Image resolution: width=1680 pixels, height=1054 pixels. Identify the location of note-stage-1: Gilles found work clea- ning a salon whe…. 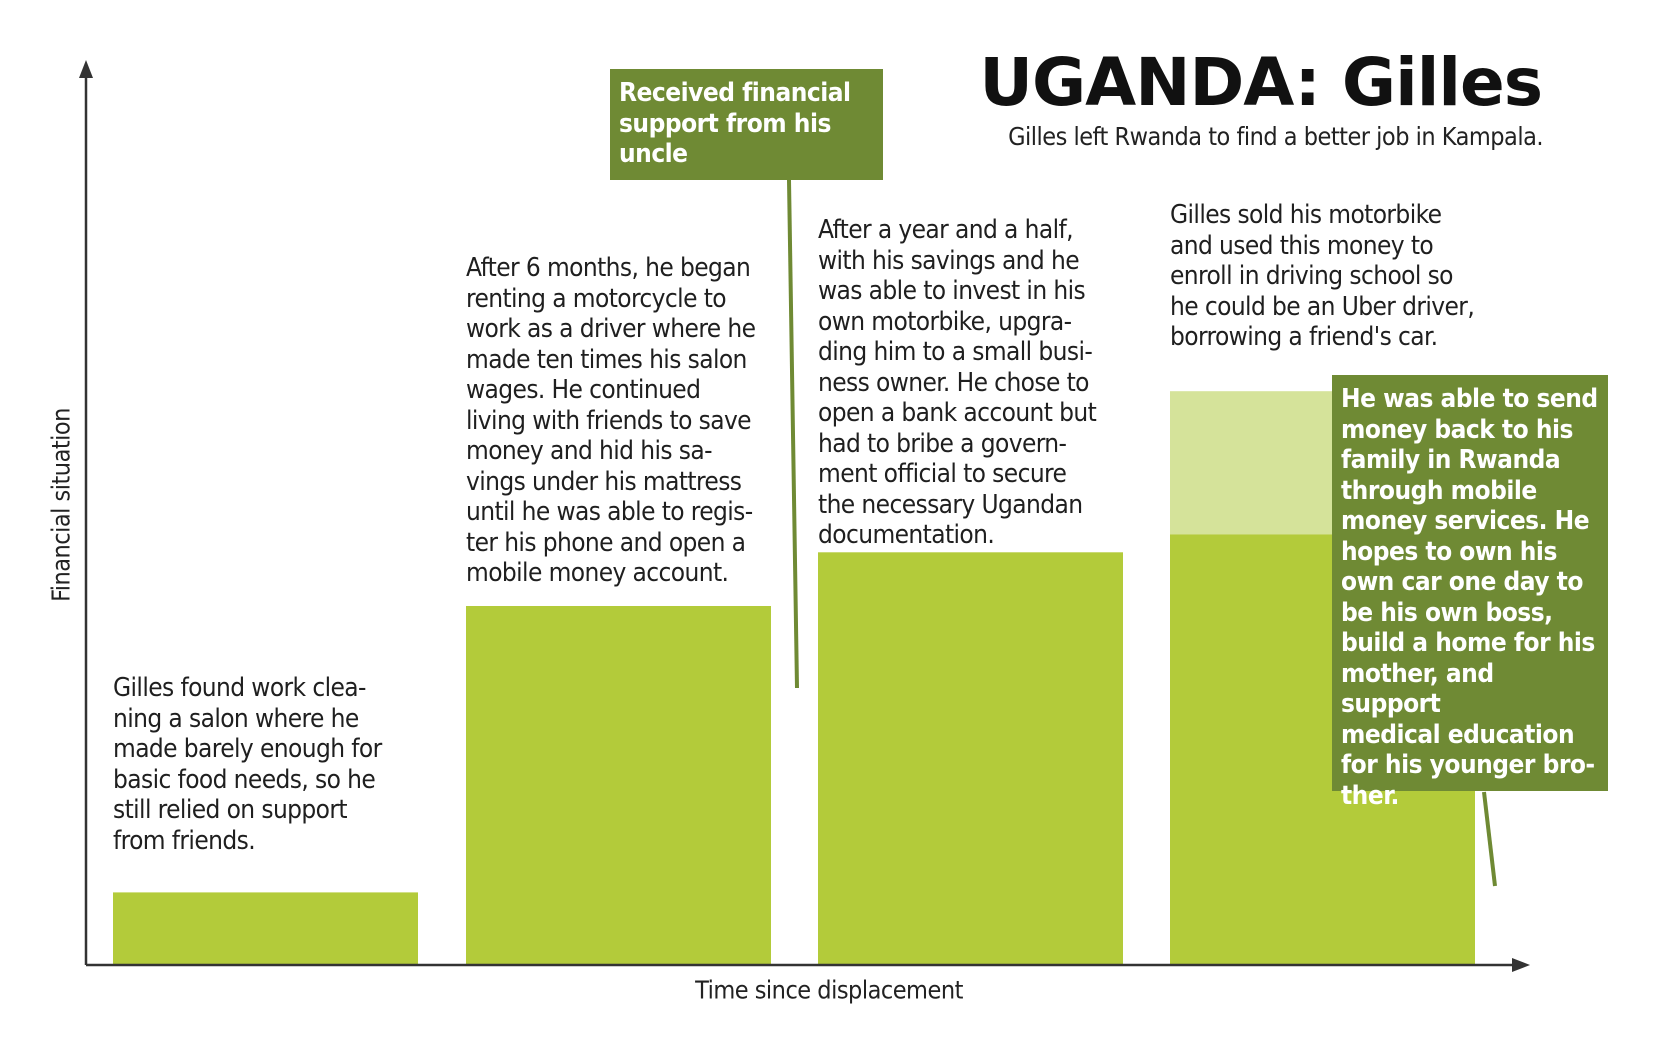
(247, 764).